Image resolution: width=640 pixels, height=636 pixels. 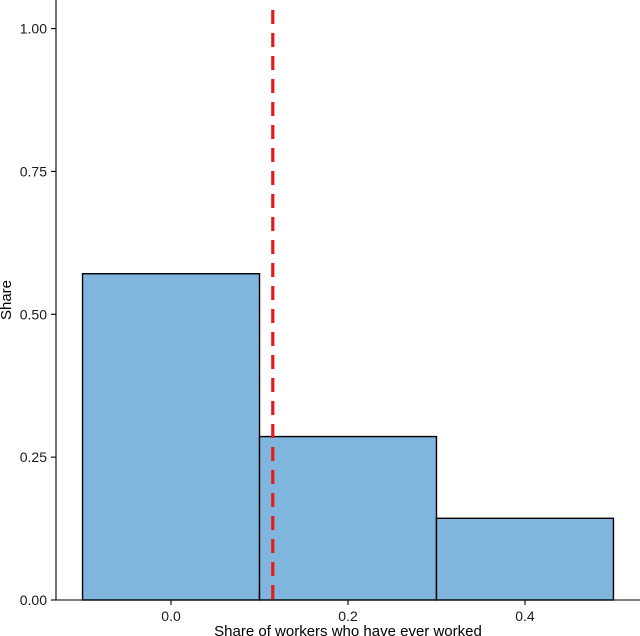 I want to click on y-ticks: 0.00 0.25 0.50 0.75 1.00, so click(x=38, y=314).